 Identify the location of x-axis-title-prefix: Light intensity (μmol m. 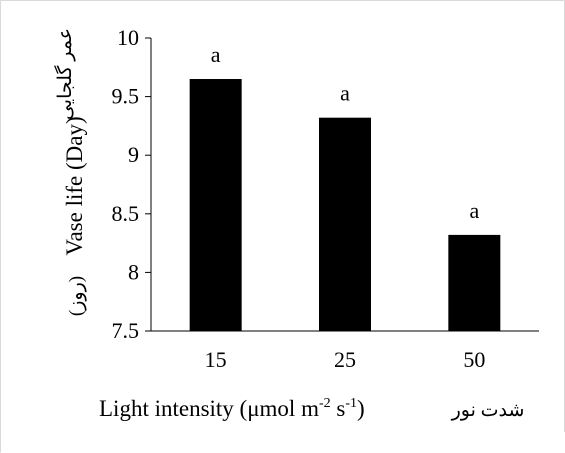
(209, 408).